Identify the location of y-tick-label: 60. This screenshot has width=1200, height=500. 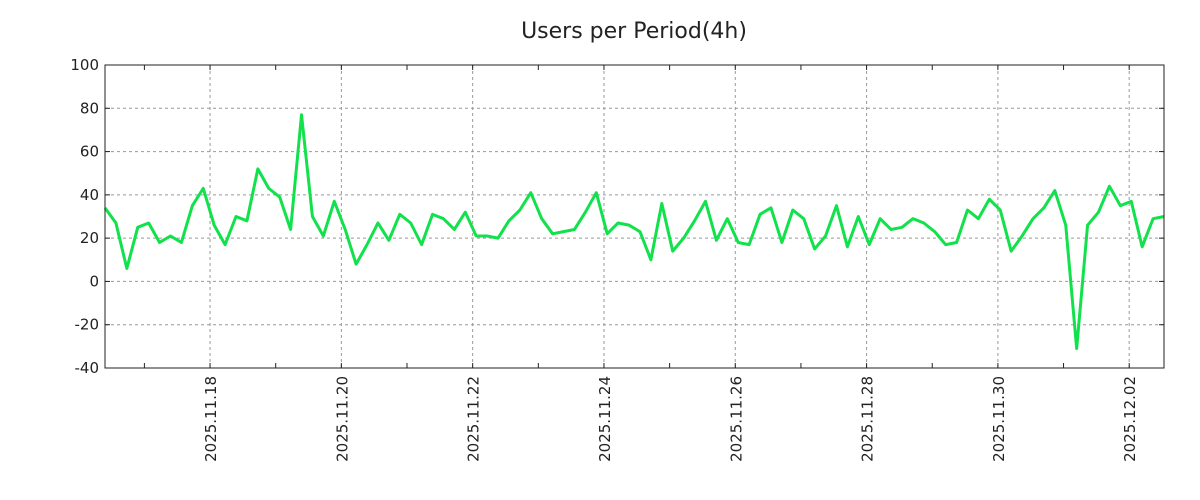
(89, 152).